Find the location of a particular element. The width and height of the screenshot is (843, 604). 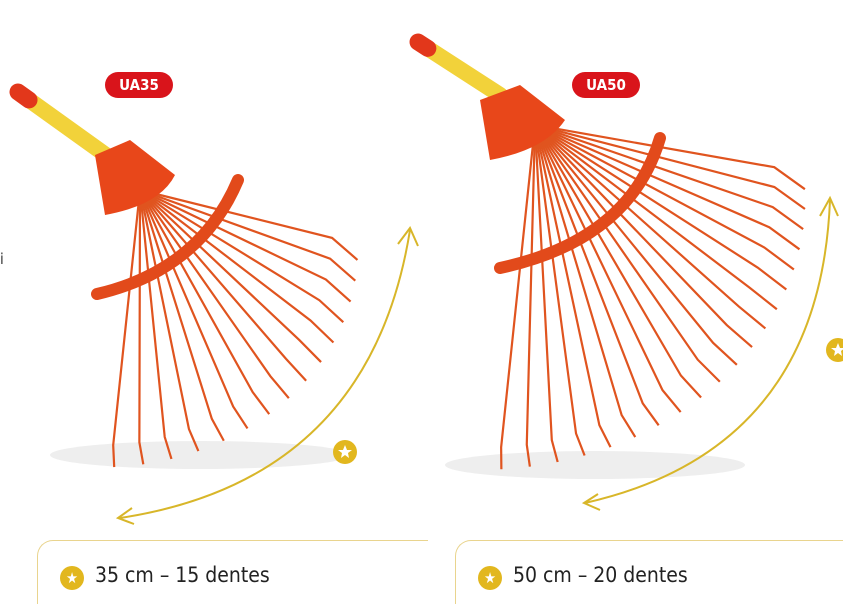

spec-card: ★ 50 cm – 20 dentes is located at coordinates (649, 572).